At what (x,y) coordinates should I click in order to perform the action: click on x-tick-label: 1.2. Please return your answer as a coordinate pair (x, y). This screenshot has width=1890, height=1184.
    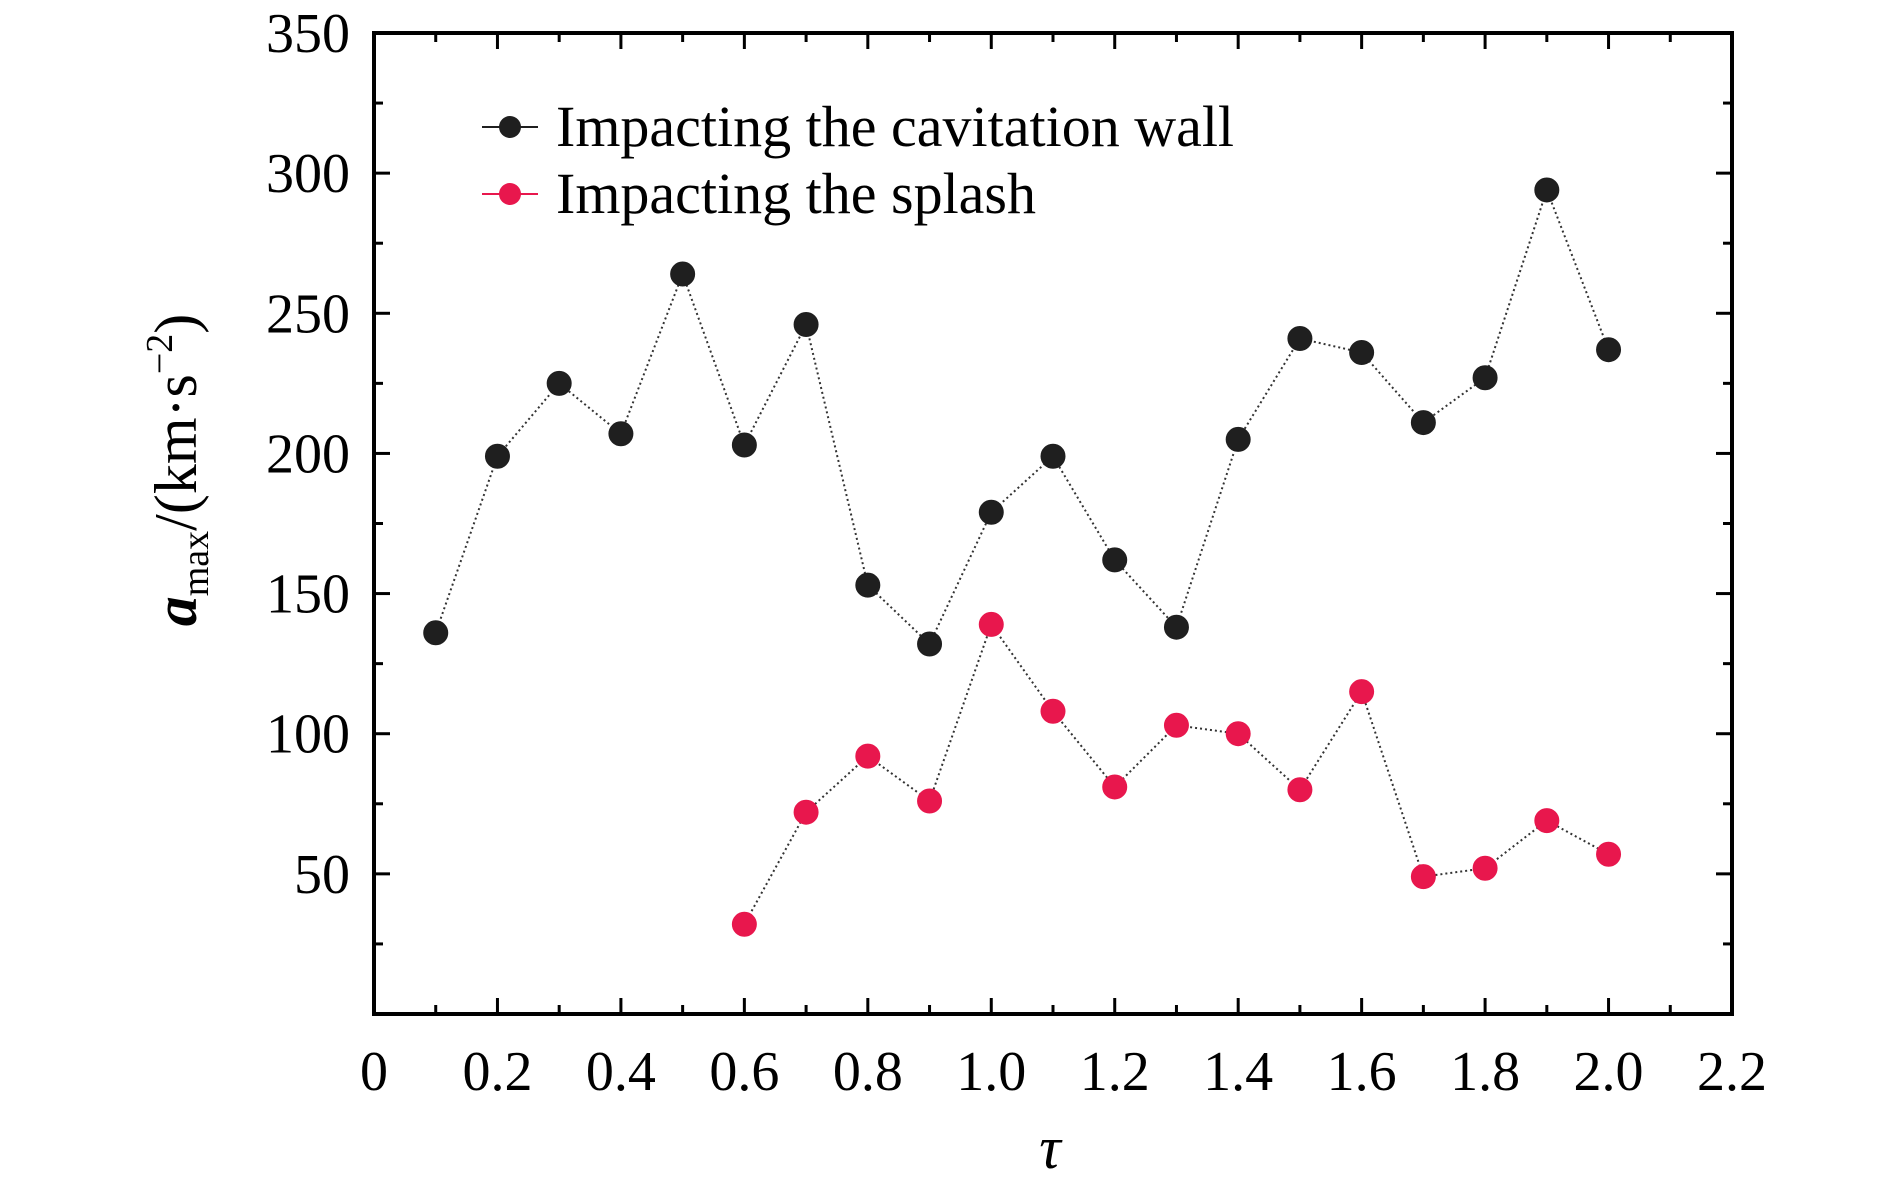
    Looking at the image, I should click on (1115, 1072).